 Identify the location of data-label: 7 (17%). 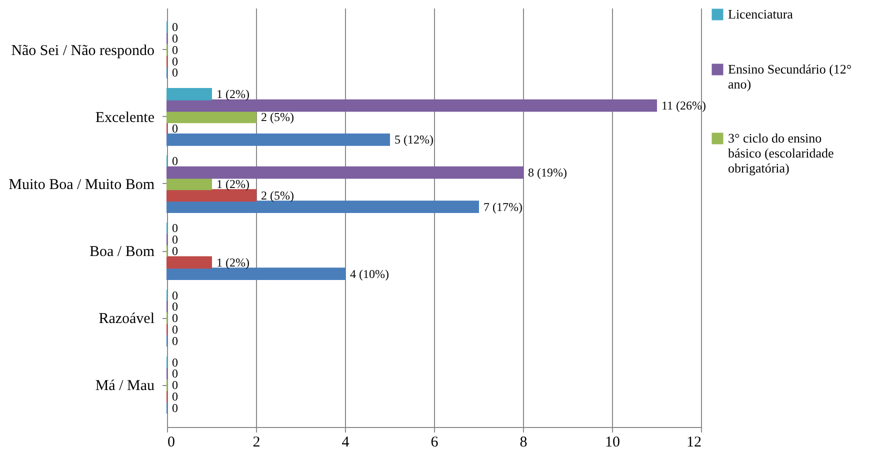
(503, 207).